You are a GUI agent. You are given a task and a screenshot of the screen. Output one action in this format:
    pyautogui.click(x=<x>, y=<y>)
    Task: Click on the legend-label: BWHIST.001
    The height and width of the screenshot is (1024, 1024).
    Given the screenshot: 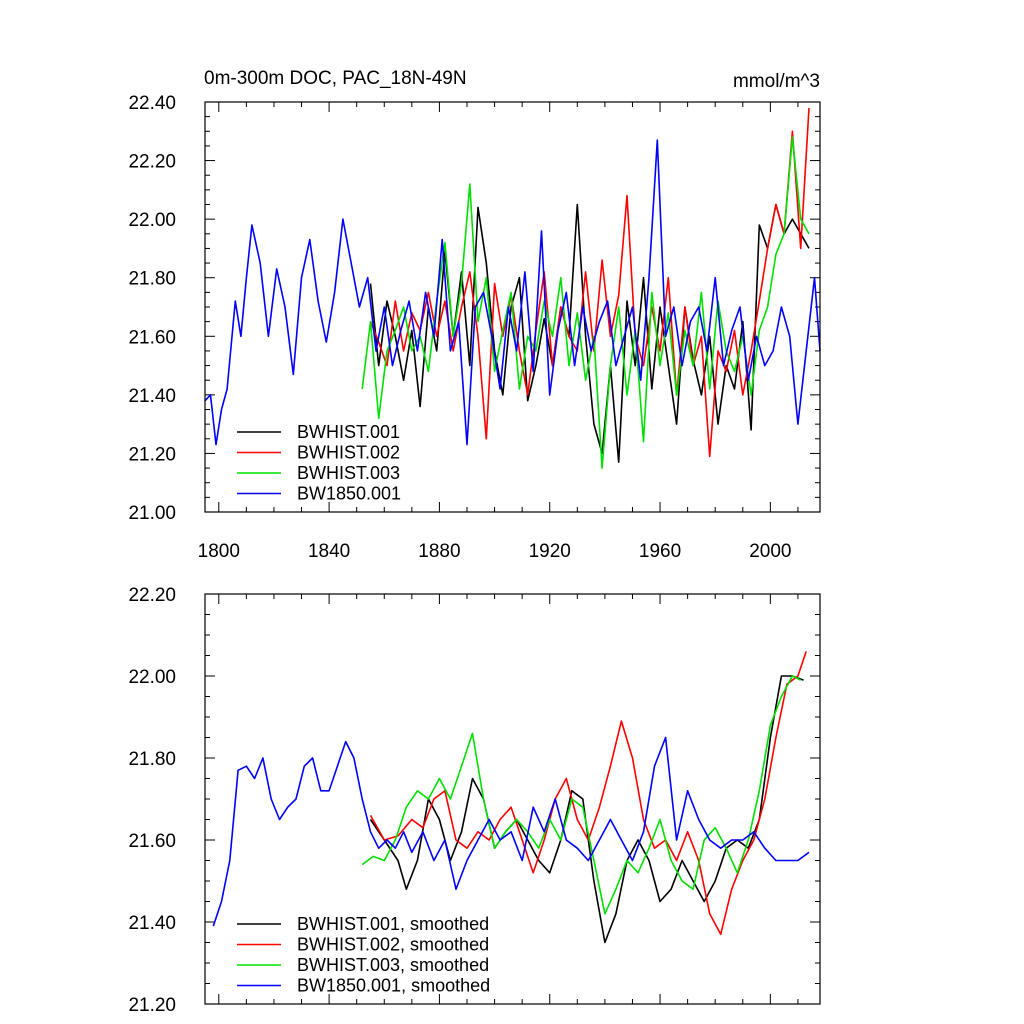 What is the action you would take?
    pyautogui.click(x=348, y=432)
    